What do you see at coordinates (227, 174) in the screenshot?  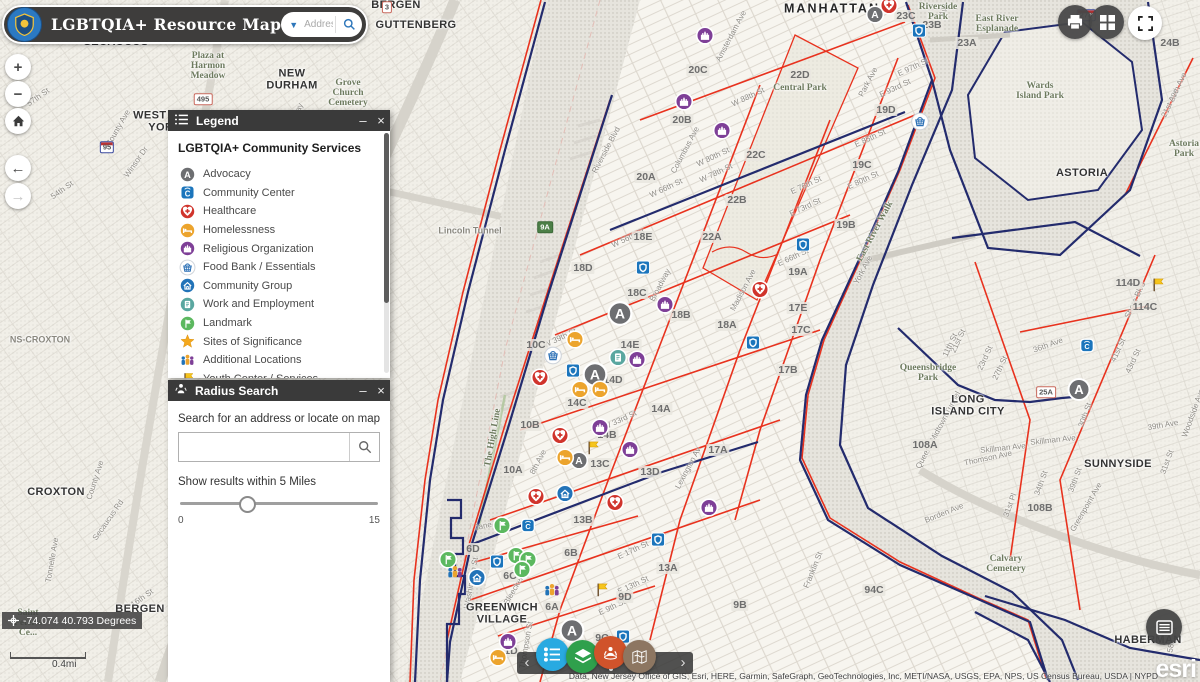 I see `legend-item-label: Advocacy` at bounding box center [227, 174].